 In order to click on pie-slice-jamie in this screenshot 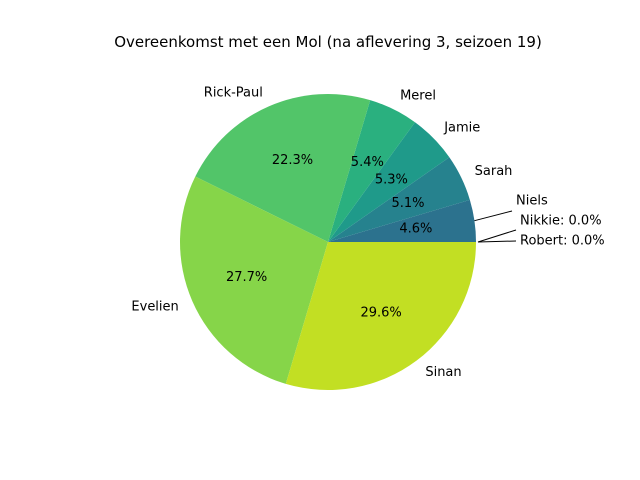, I will do `click(389, 182)`.